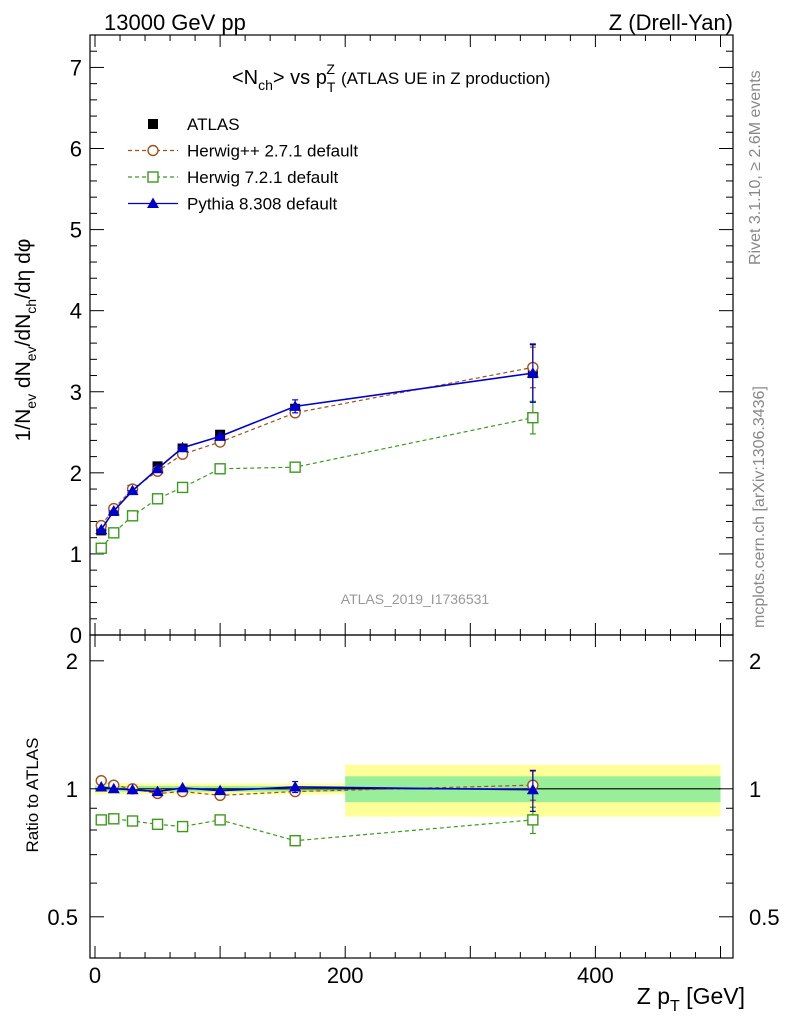 The width and height of the screenshot is (786, 1024). I want to click on ratio-ytick-label: 1, so click(72, 789).